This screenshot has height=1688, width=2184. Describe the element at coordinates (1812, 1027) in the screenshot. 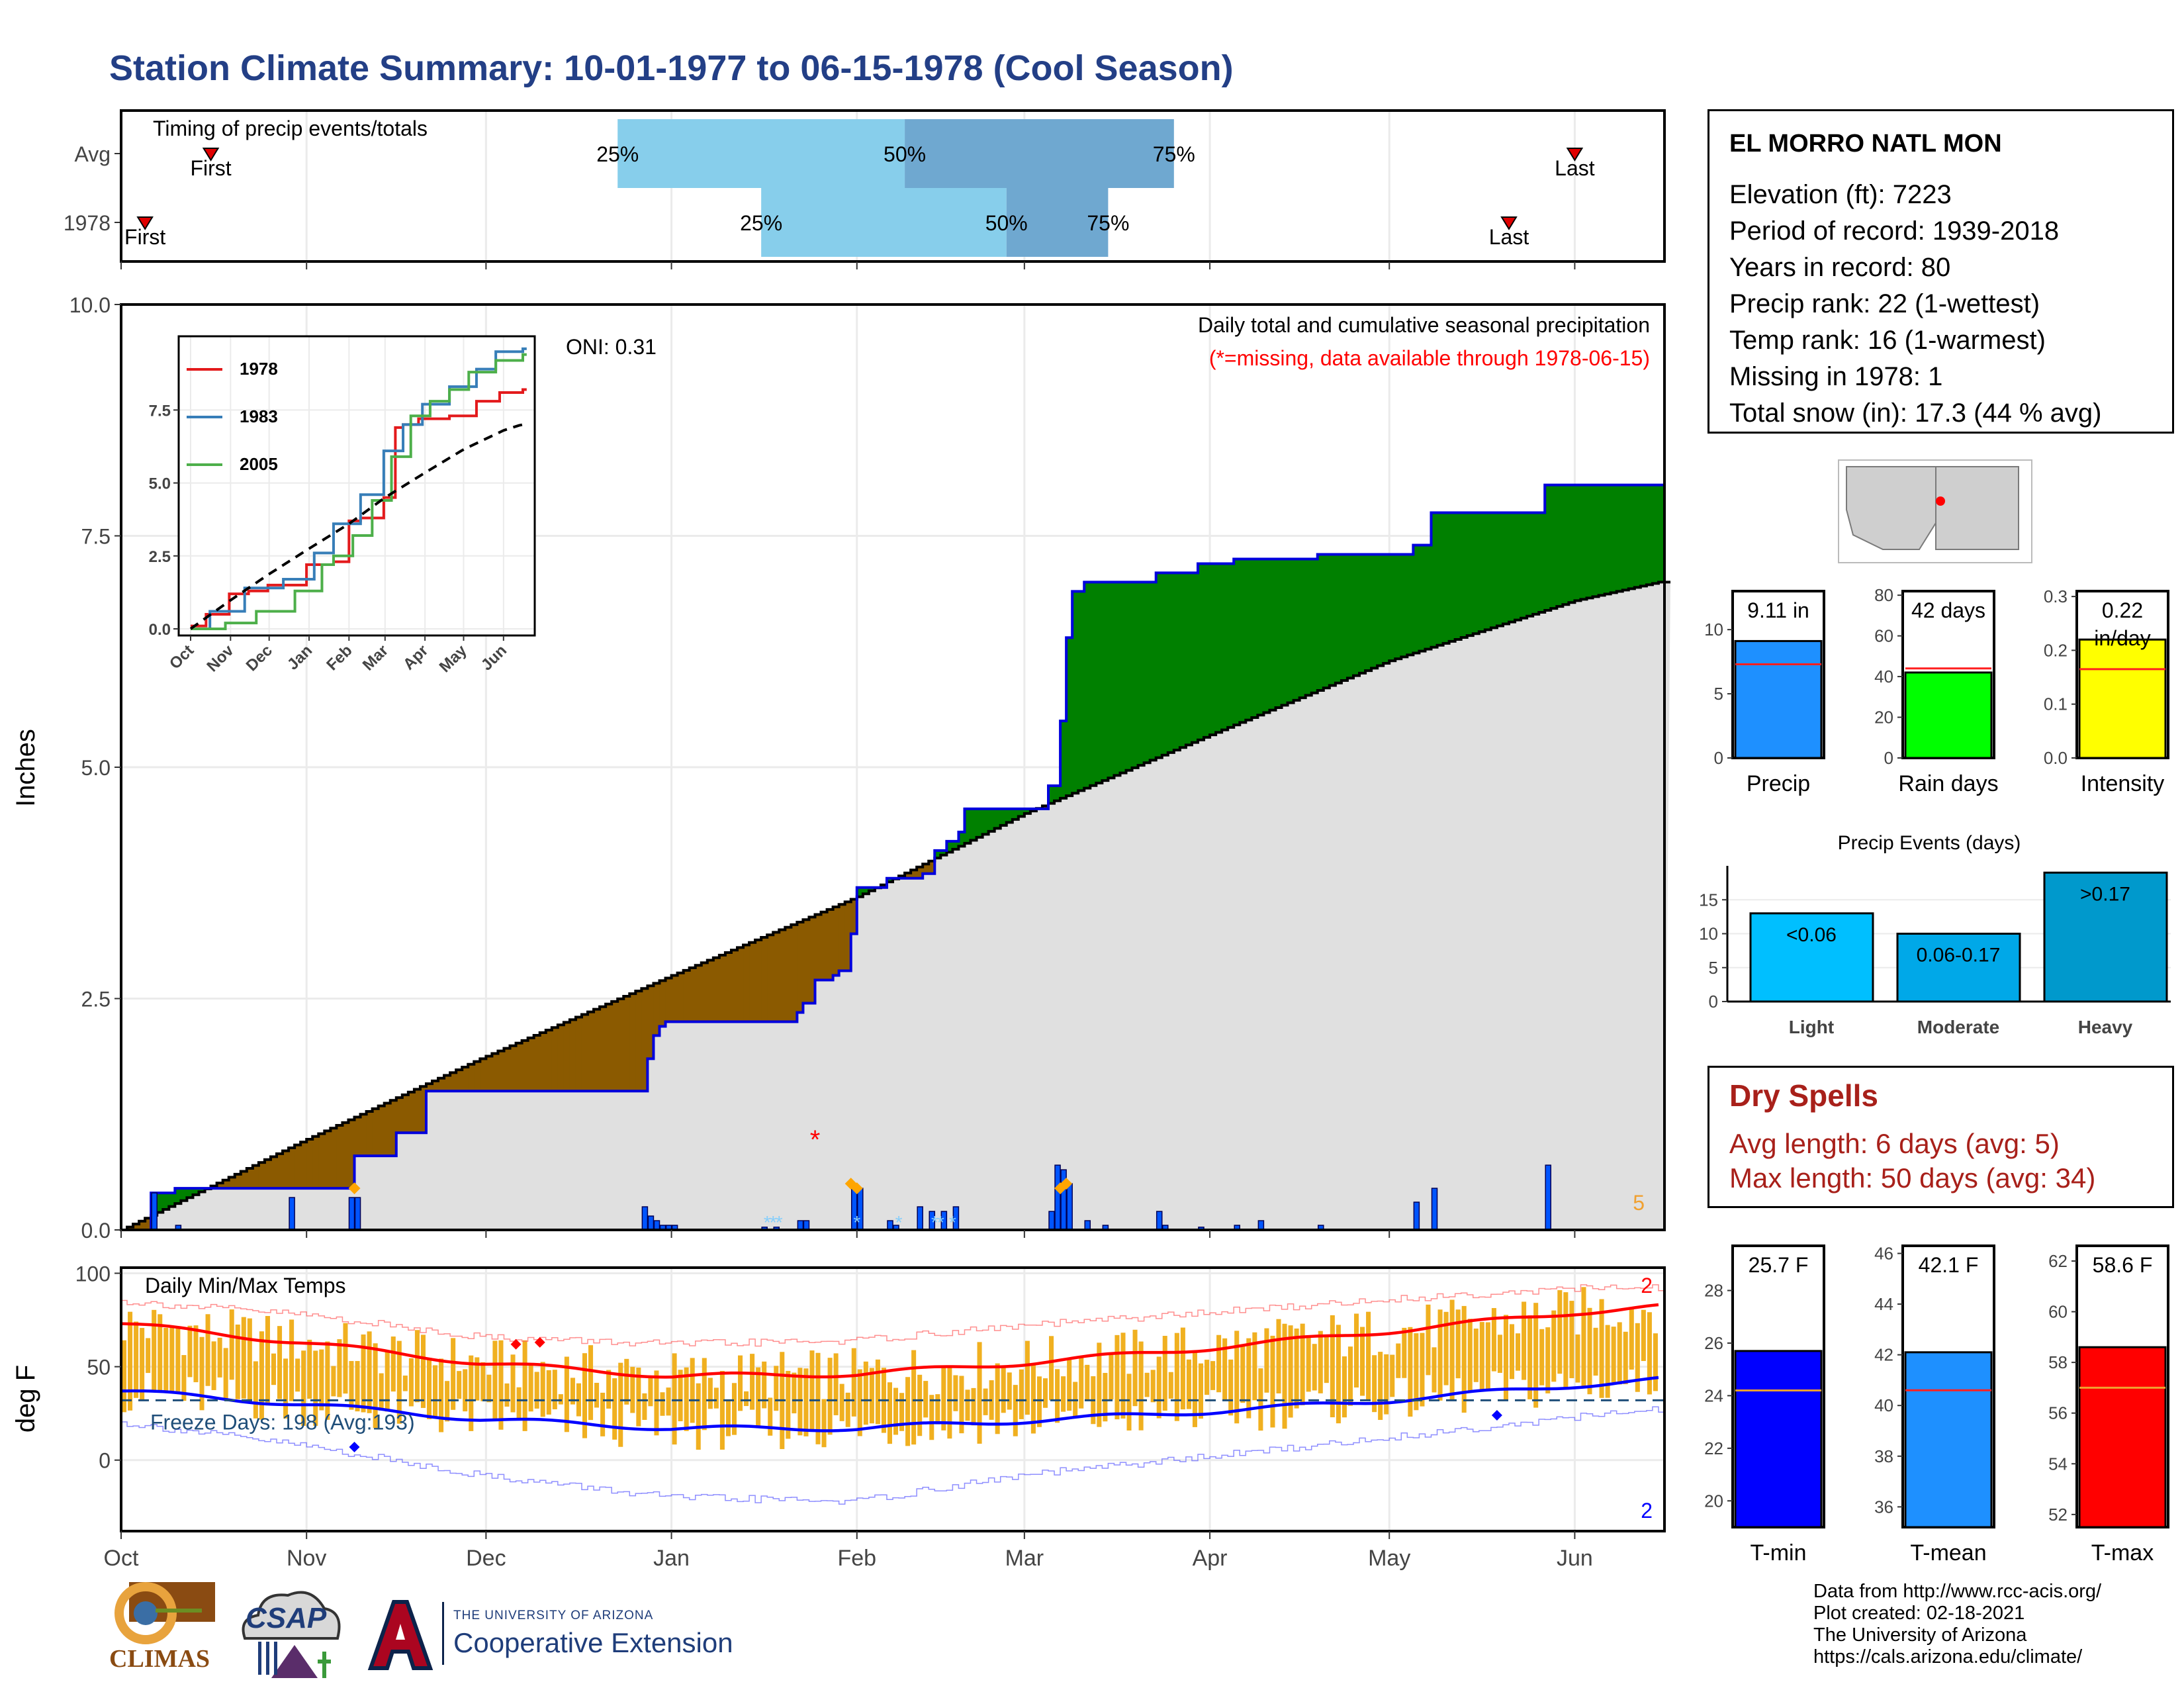

I see `events-category-label: Light` at that location.